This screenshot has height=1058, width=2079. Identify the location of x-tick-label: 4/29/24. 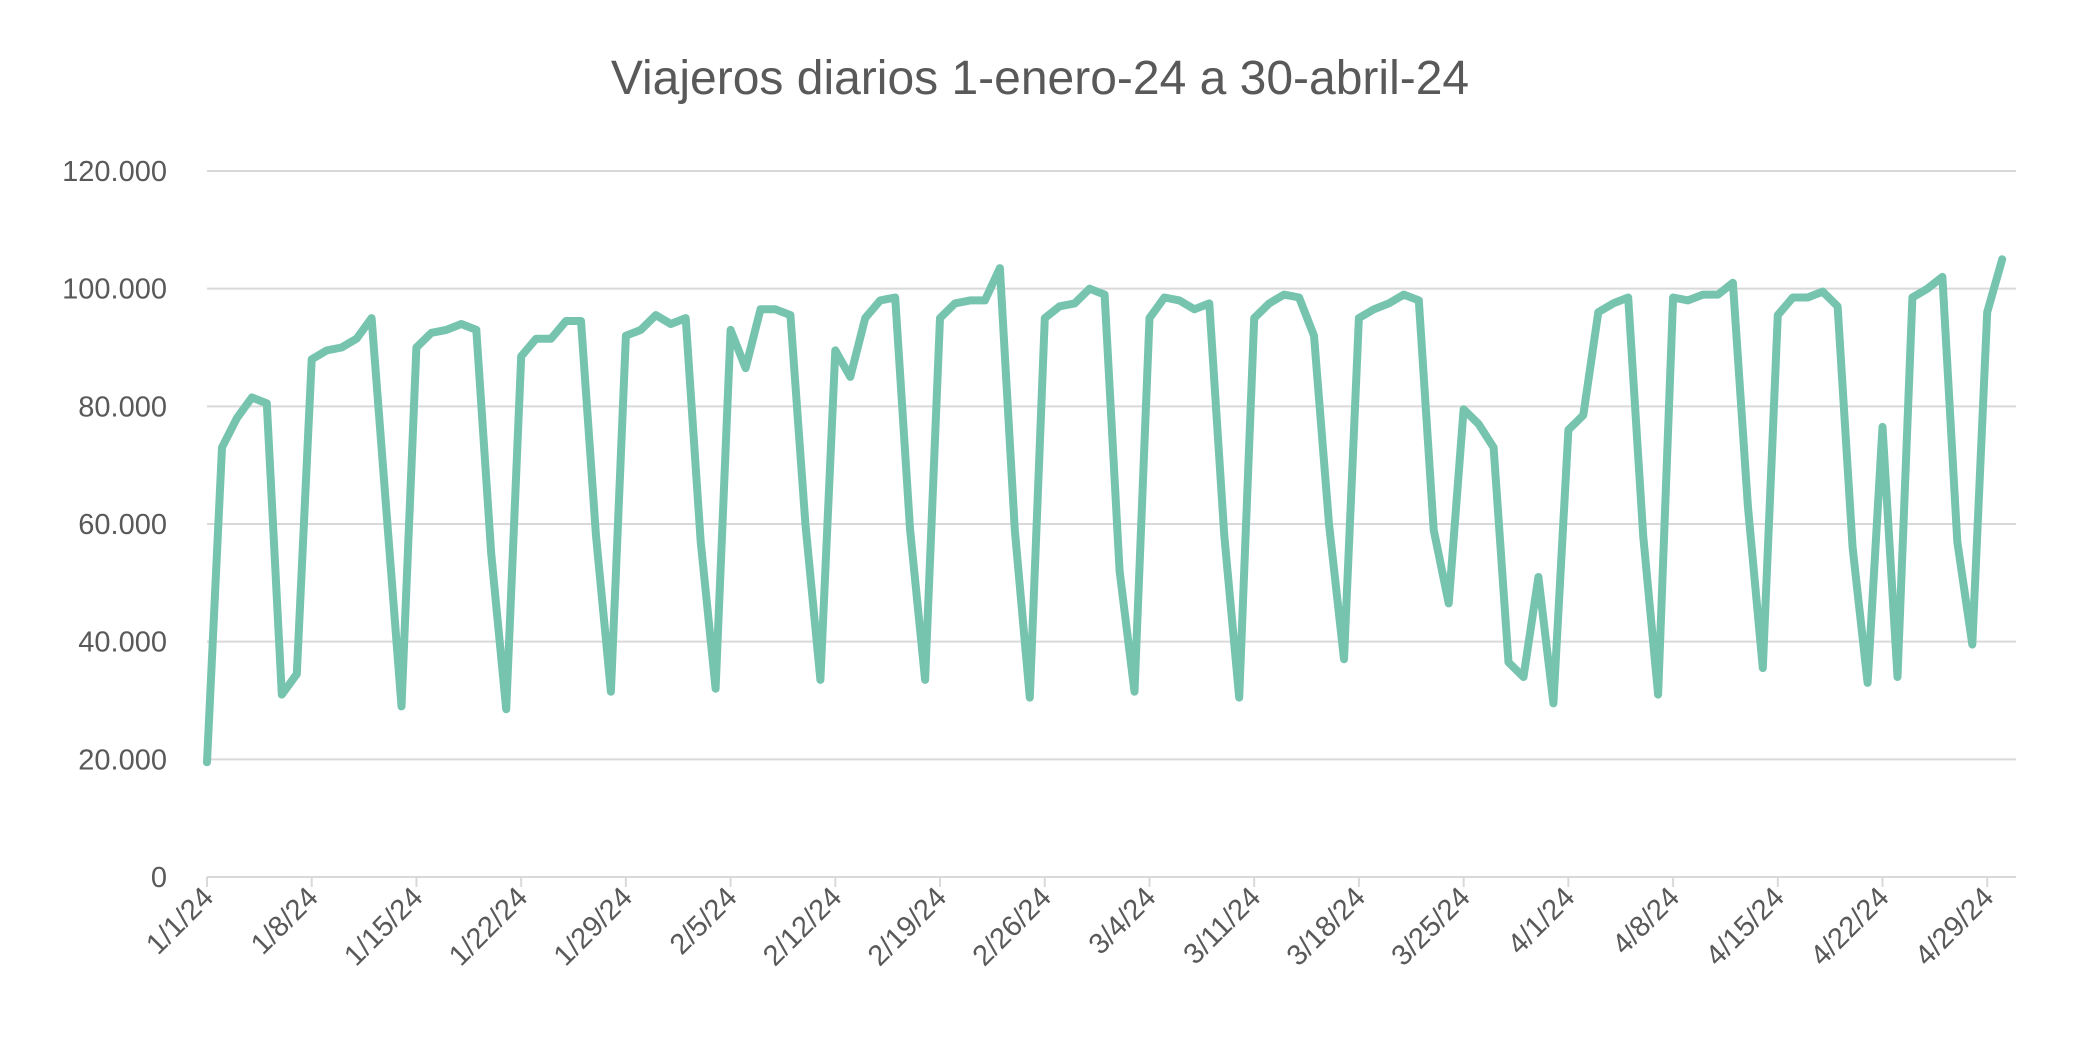
(1954, 926).